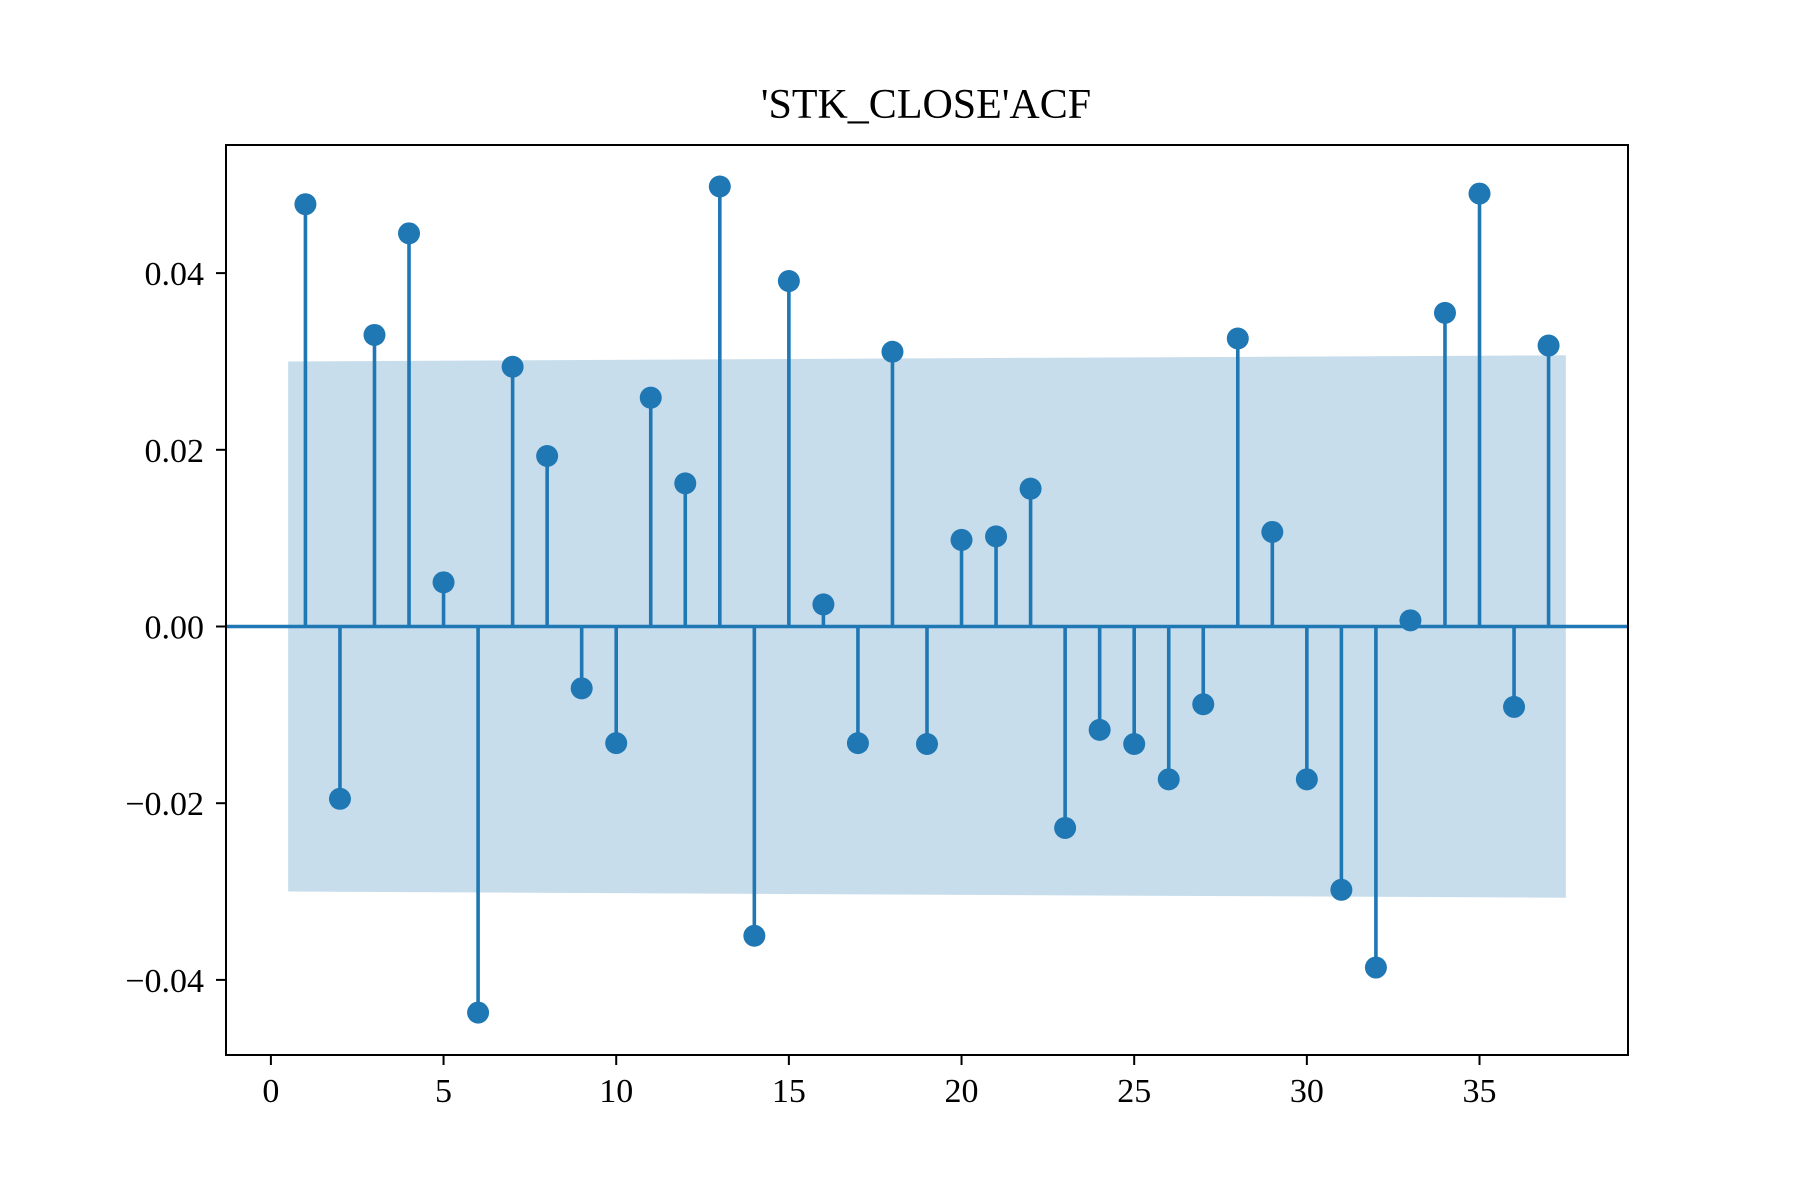  I want to click on x-tick-label: 10, so click(616, 1091).